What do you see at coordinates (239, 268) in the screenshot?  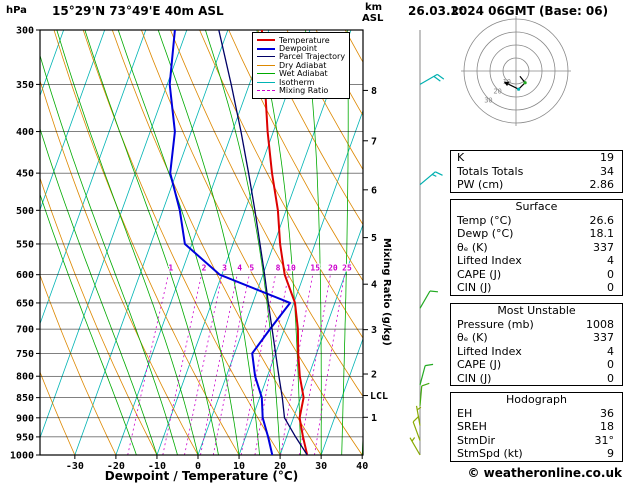 I see `mixing-ratio-value-label: 4` at bounding box center [239, 268].